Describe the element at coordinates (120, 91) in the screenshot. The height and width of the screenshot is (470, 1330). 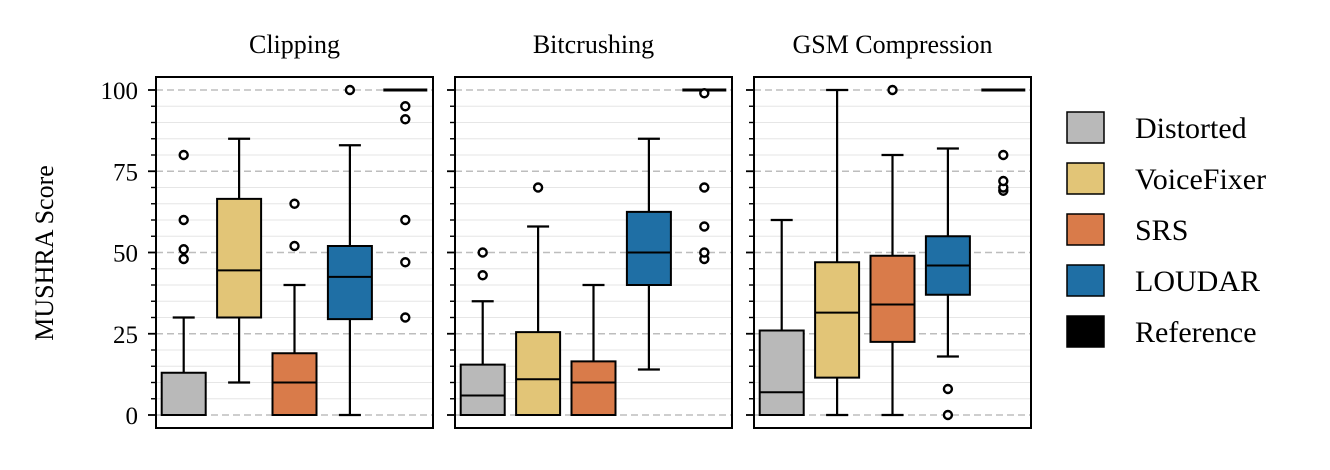
I see `y-tick-label: 100` at that location.